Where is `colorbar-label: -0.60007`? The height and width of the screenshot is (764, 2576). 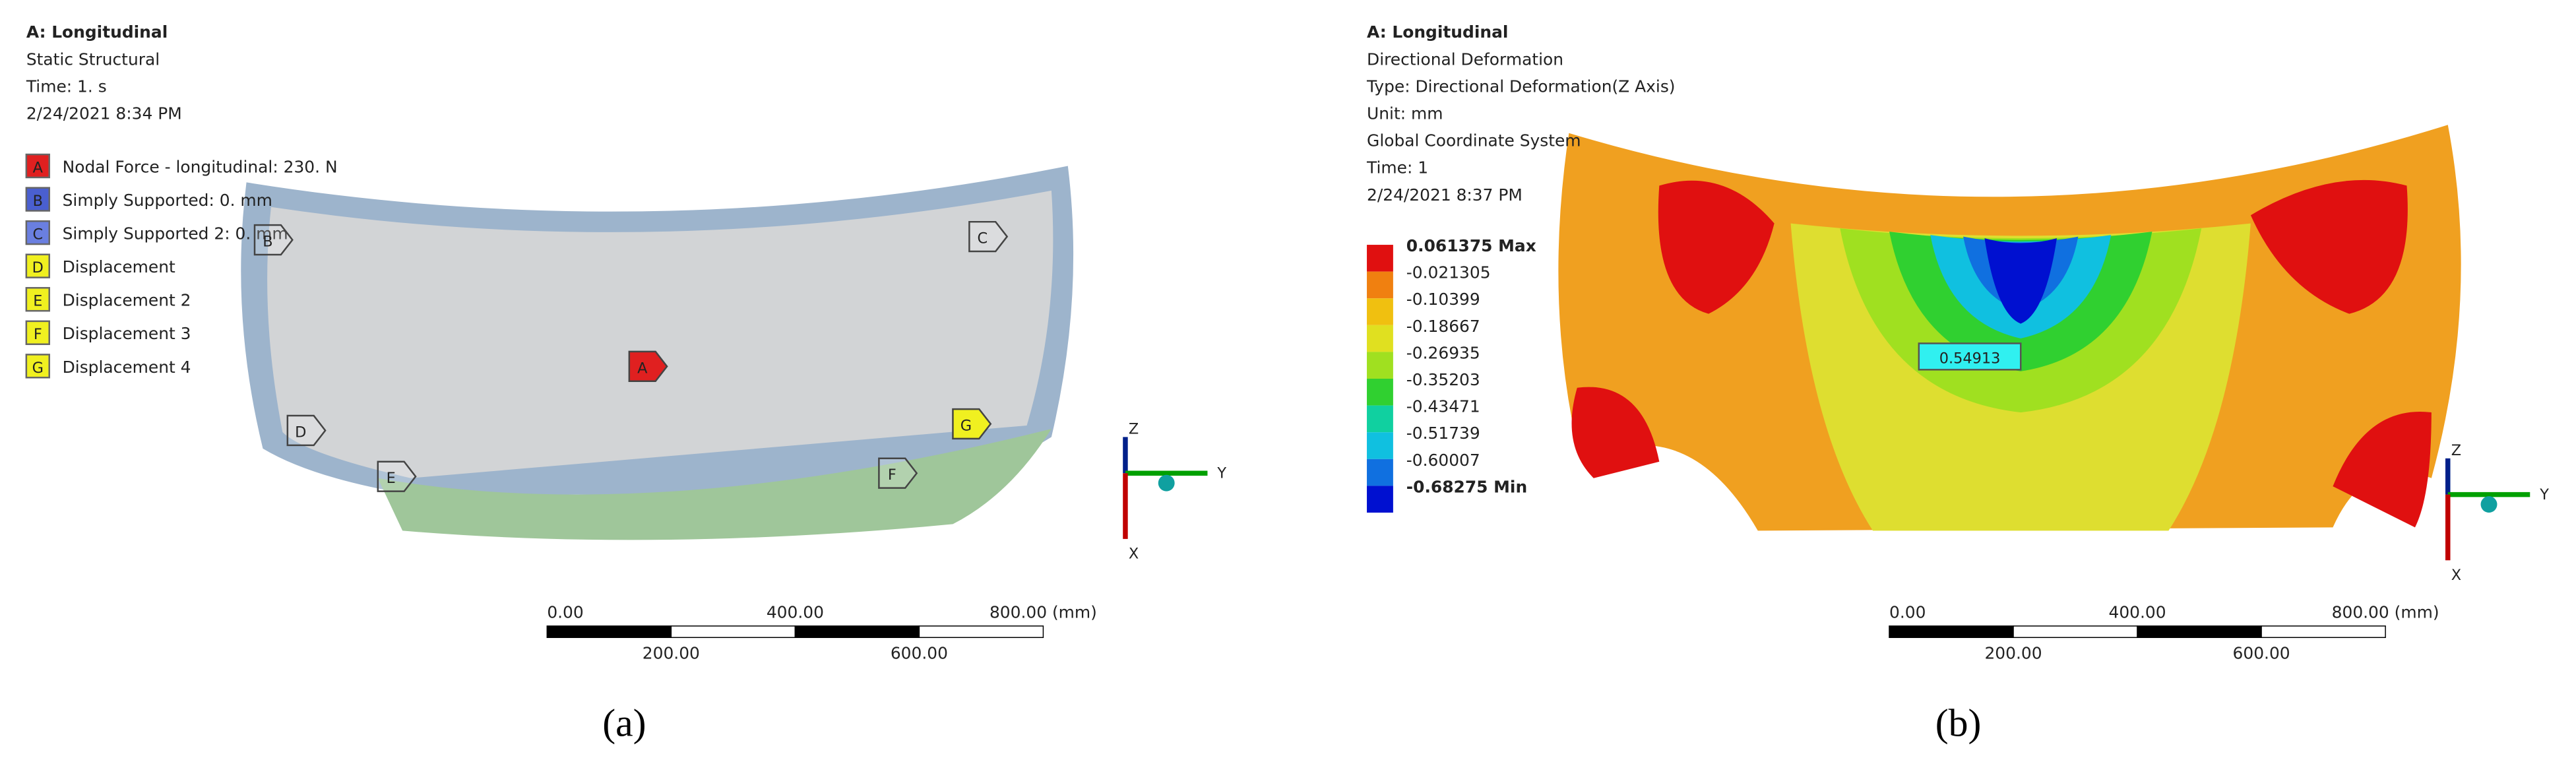 colorbar-label: -0.60007 is located at coordinates (1443, 461).